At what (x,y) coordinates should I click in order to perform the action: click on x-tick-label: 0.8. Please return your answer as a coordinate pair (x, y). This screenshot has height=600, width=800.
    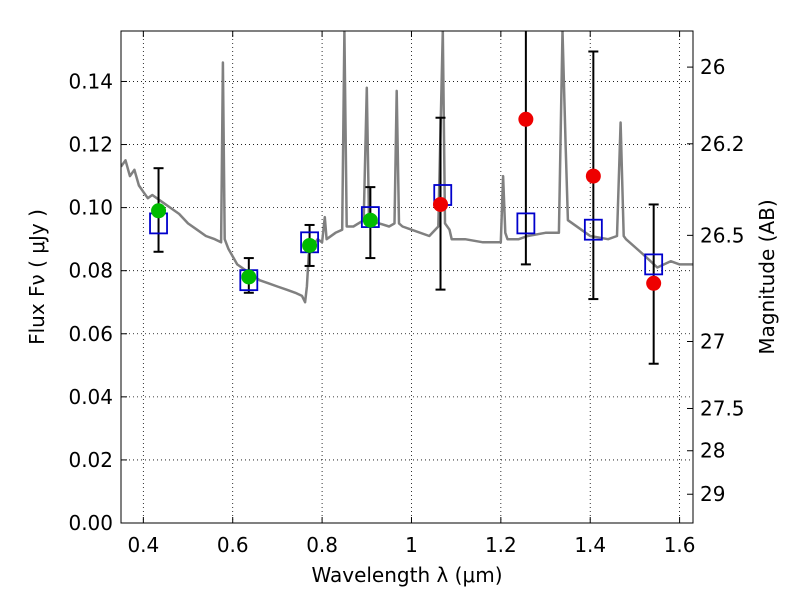
    Looking at the image, I should click on (322, 545).